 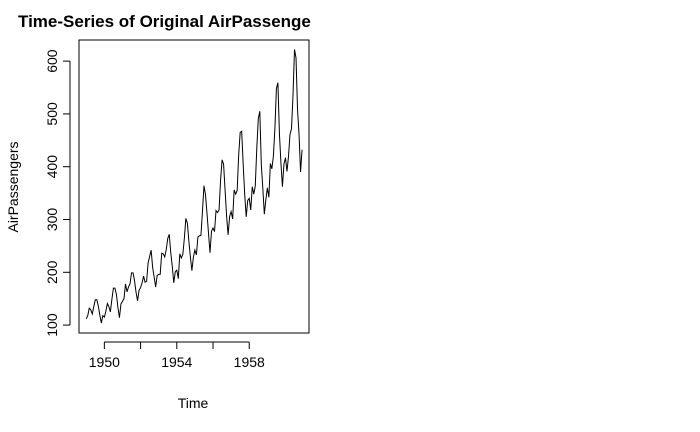 What do you see at coordinates (52, 61) in the screenshot?
I see `y-tick-label: 600` at bounding box center [52, 61].